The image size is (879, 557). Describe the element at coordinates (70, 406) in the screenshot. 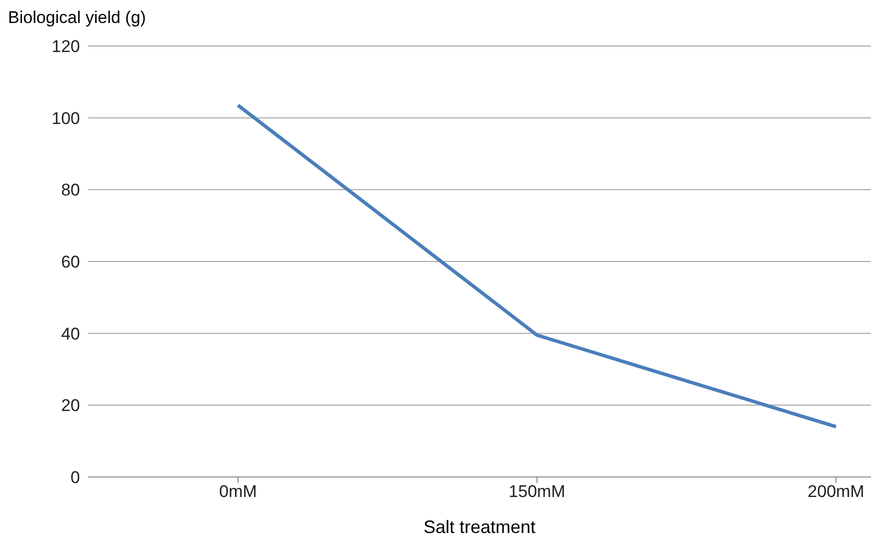

I see `y-tick-label: 20` at that location.